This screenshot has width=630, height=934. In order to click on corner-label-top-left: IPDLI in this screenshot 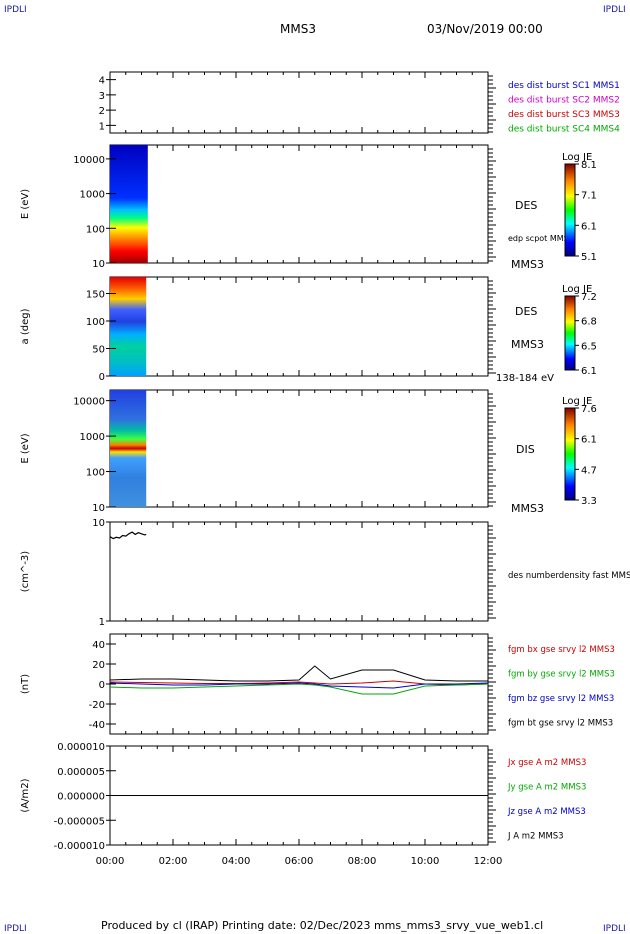, I will do `click(15, 10)`.